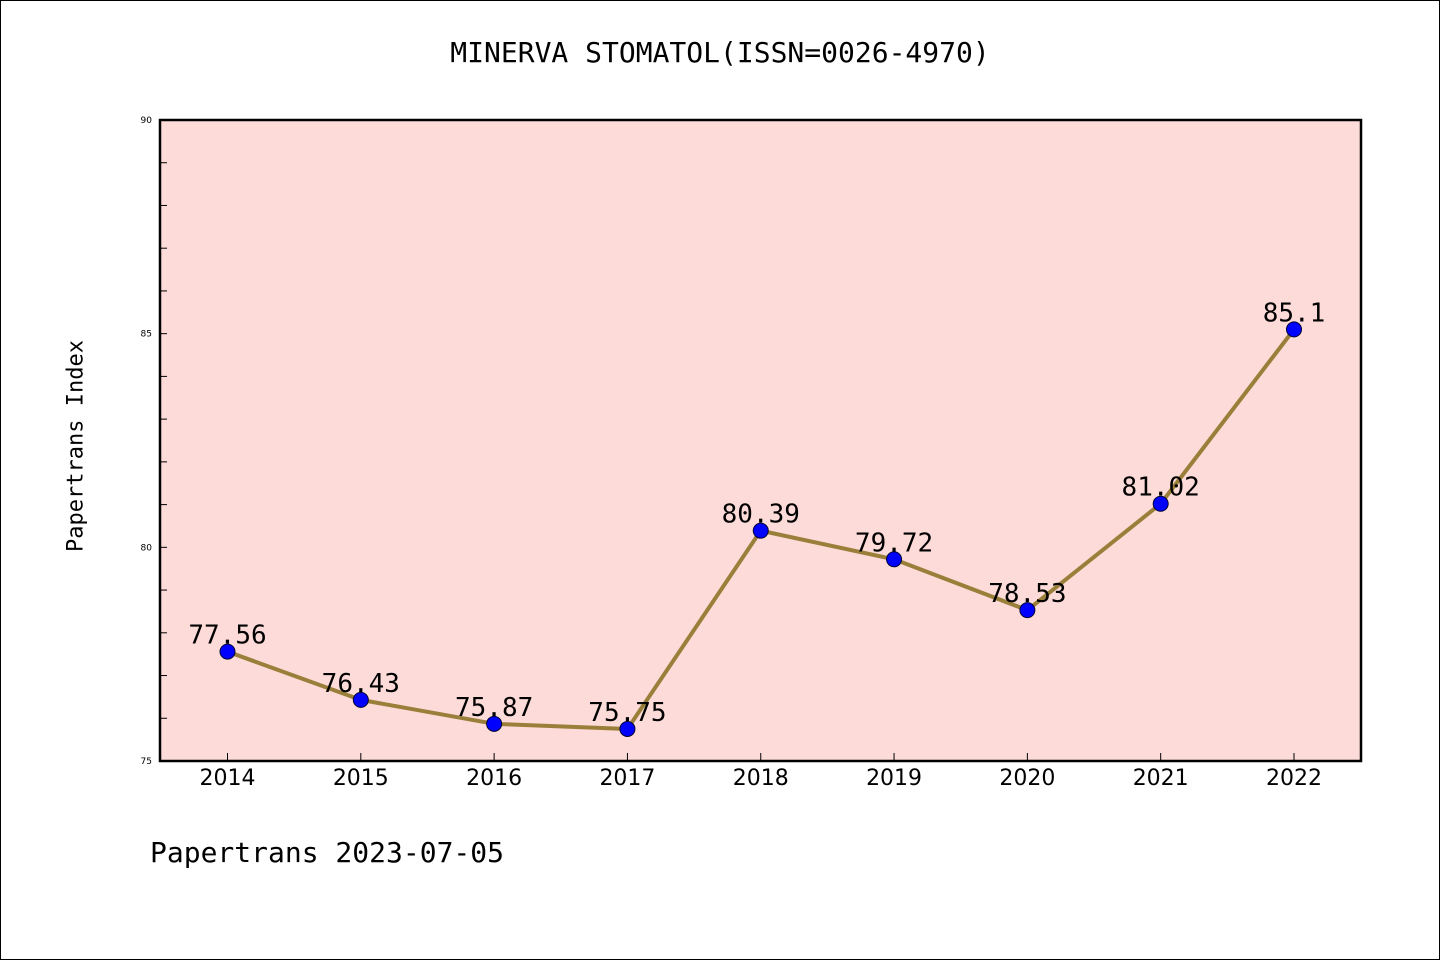 This screenshot has height=960, width=1440. I want to click on data-label: 75.87, so click(494, 708).